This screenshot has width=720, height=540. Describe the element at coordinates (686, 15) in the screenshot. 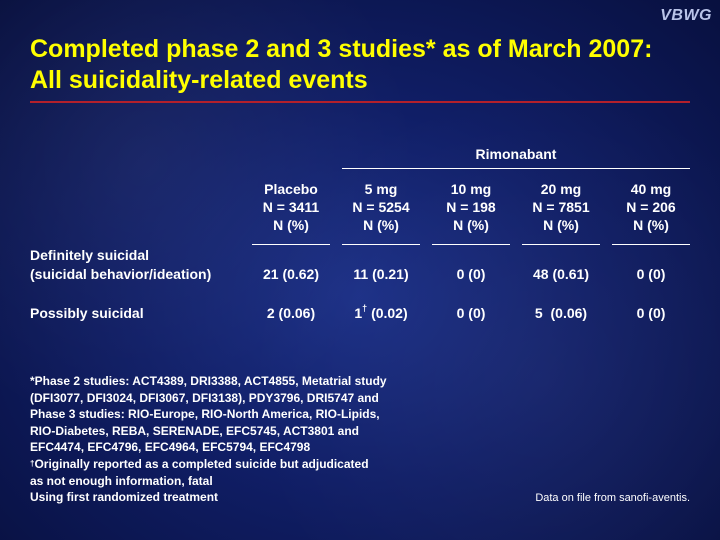

I see `vbwg-logo: VBWG` at that location.